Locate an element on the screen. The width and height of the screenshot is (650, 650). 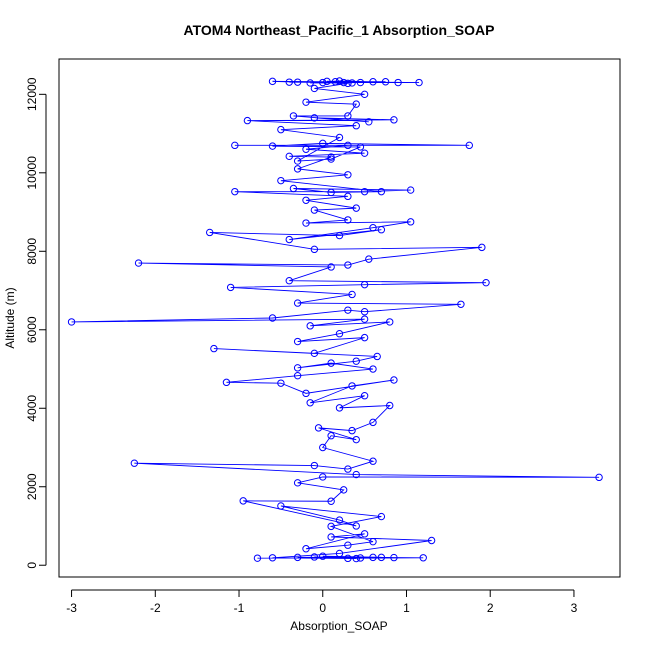
x-tick-label: 1 is located at coordinates (406, 608).